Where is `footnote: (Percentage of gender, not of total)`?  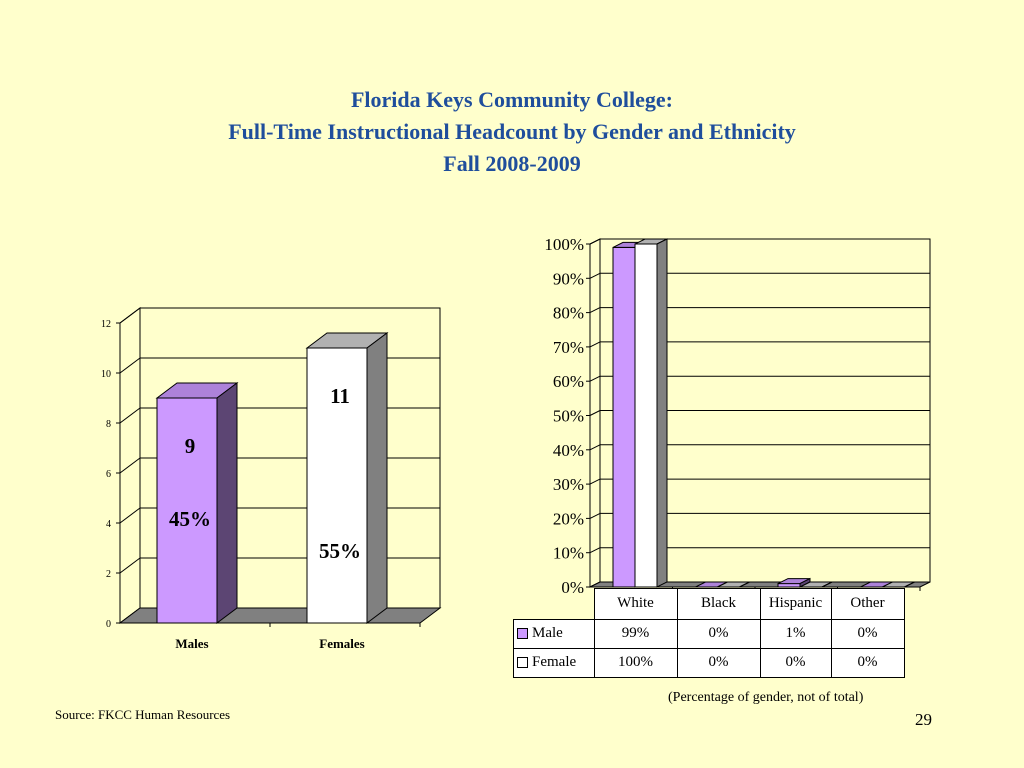
footnote: (Percentage of gender, not of total) is located at coordinates (766, 697).